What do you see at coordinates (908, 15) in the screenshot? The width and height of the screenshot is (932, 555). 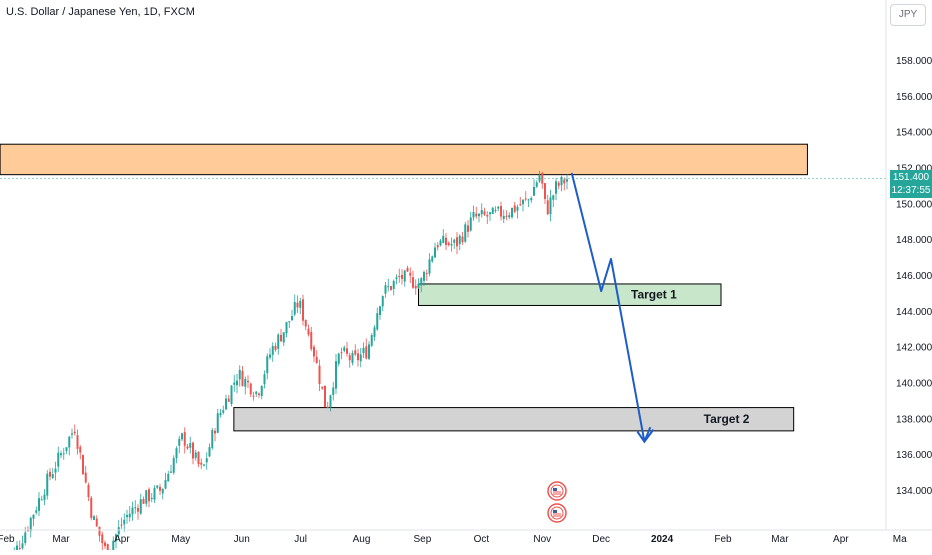 I see `currency-selector: JPY` at bounding box center [908, 15].